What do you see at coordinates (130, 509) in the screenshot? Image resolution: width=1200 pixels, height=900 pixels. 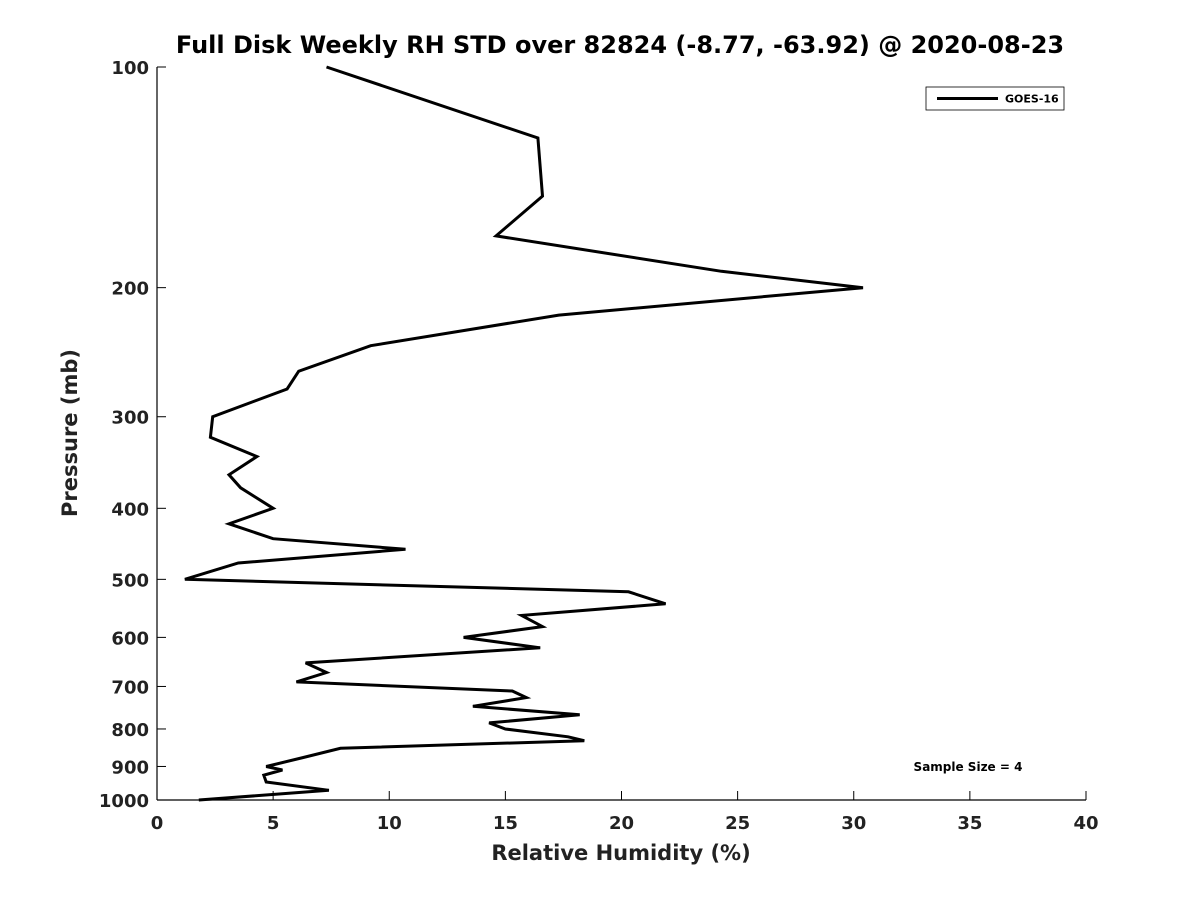 I see `y-tick-label: 400` at bounding box center [130, 509].